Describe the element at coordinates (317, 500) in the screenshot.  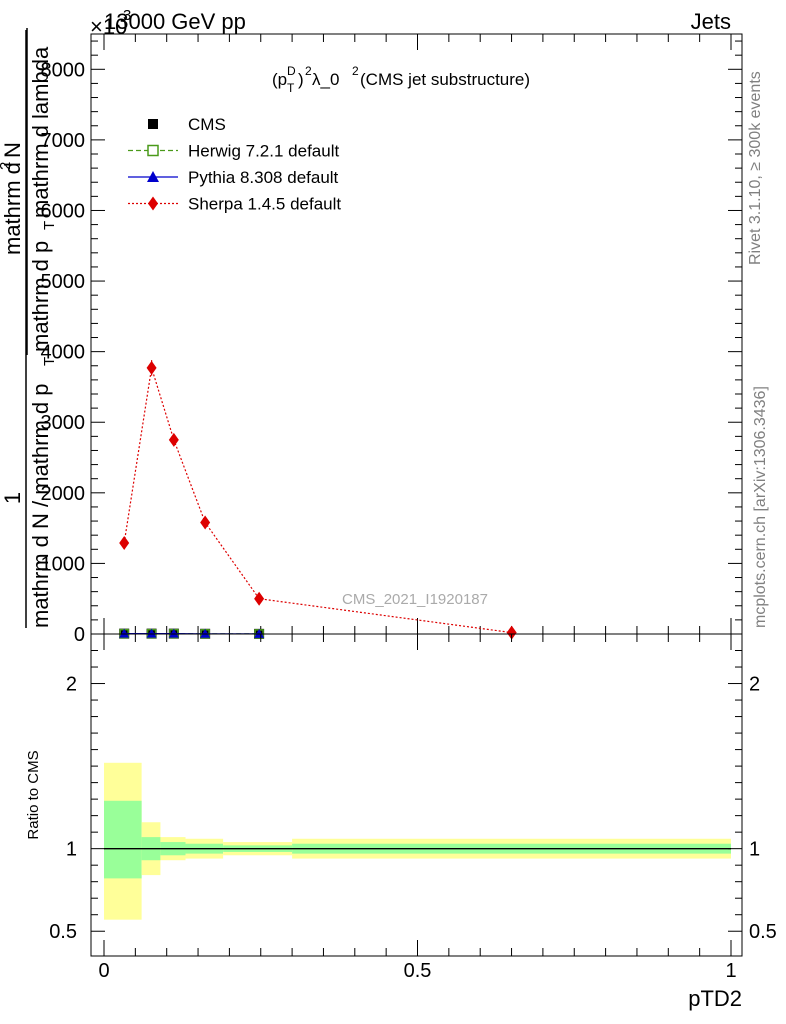
I see `series-line` at that location.